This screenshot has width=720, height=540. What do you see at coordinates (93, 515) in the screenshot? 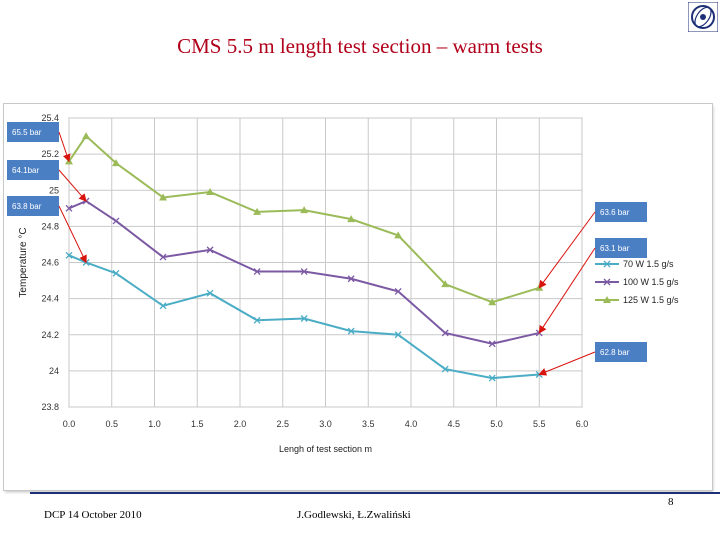
I see `footer-date: DCP 14 October 2010` at bounding box center [93, 515].